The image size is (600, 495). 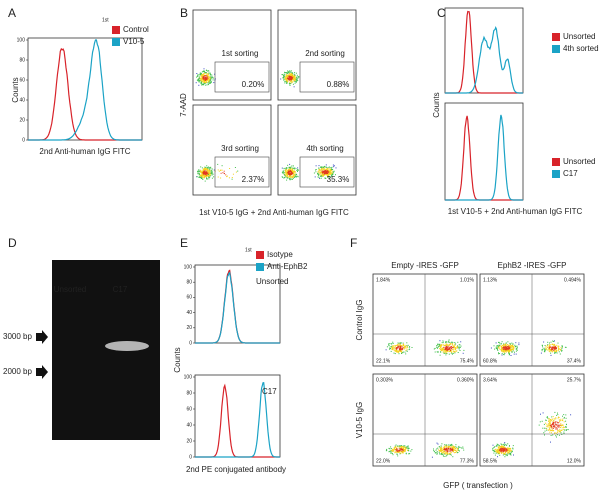 I want to click on legend-swatch, so click(x=260, y=255).